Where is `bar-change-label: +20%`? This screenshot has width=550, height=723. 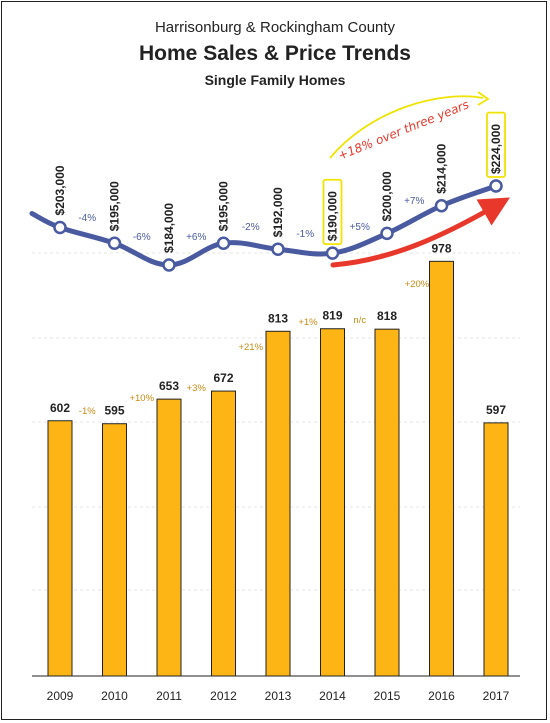 bar-change-label: +20% is located at coordinates (417, 284).